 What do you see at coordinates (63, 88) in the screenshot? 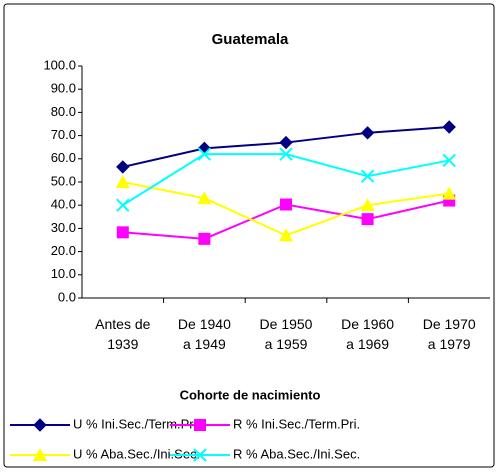
I see `y-tick-label: 90.0` at bounding box center [63, 88].